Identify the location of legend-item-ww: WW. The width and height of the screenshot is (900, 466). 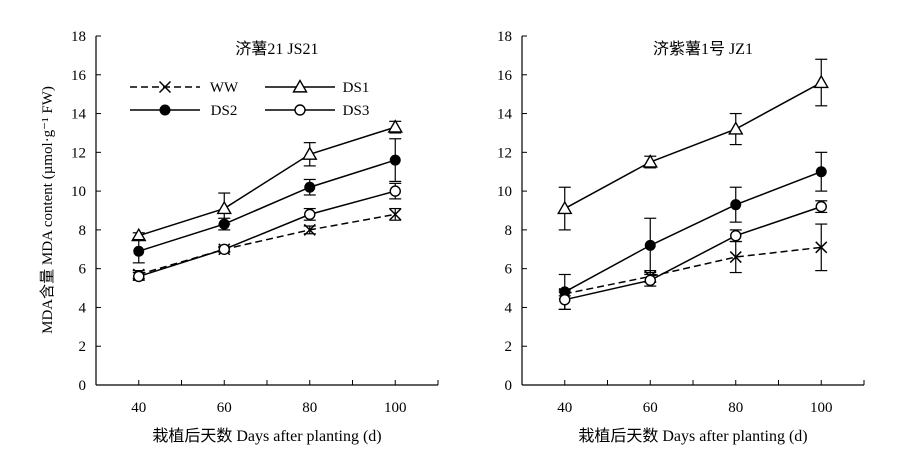
(184, 88).